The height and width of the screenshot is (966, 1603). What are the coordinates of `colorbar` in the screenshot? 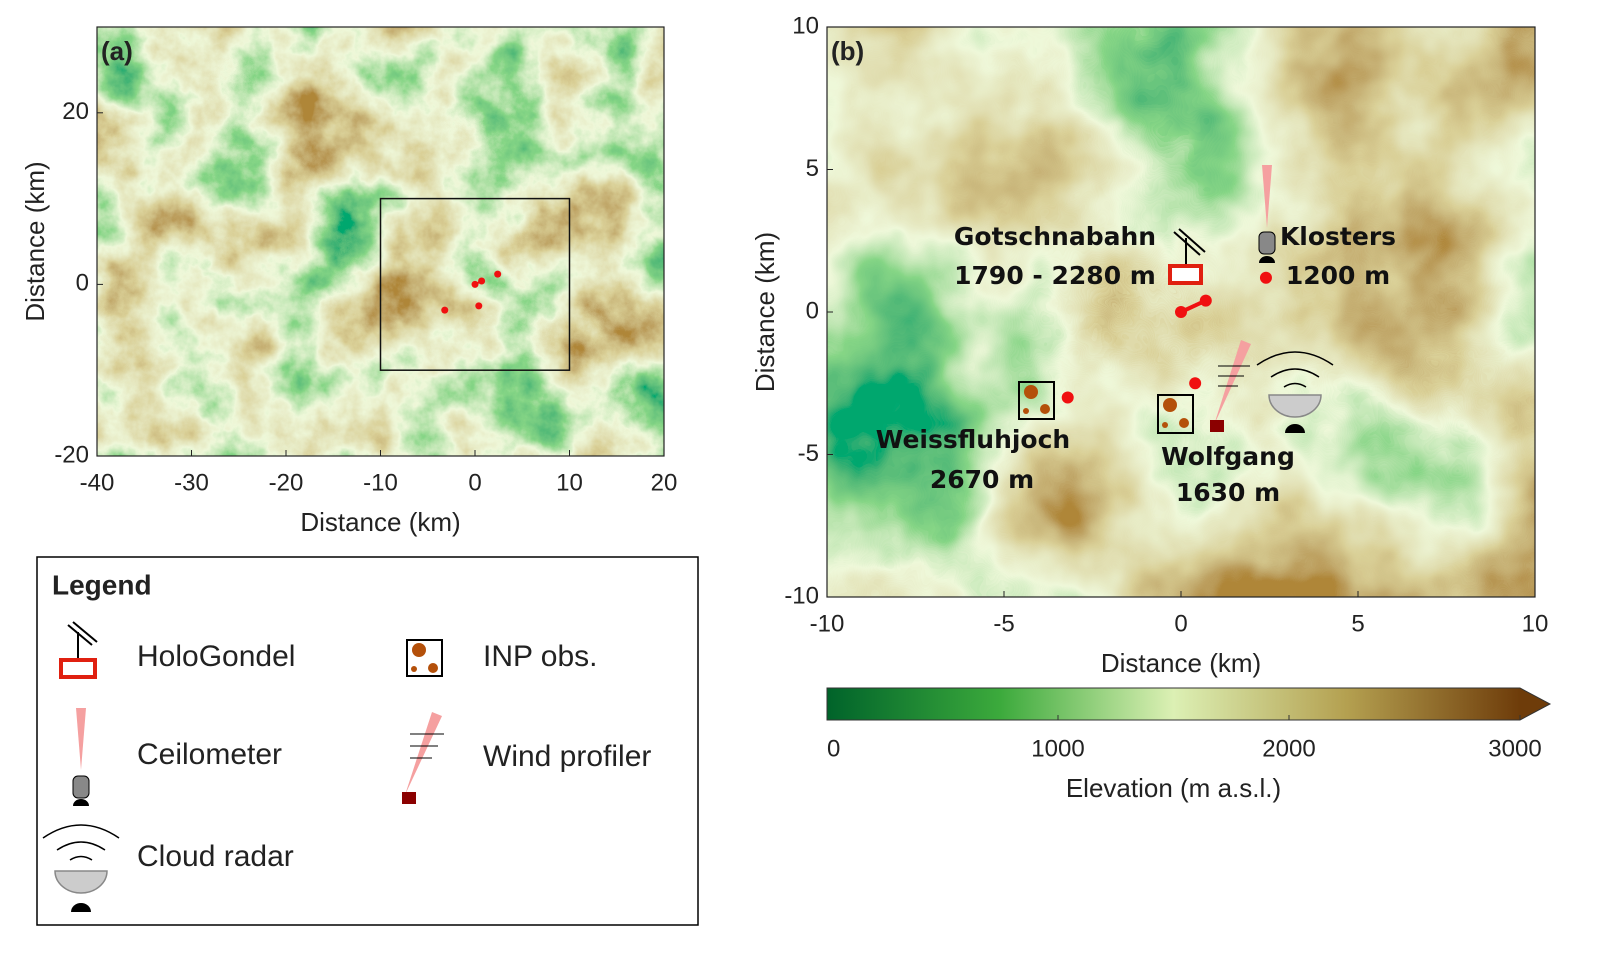 It's located at (1173, 704).